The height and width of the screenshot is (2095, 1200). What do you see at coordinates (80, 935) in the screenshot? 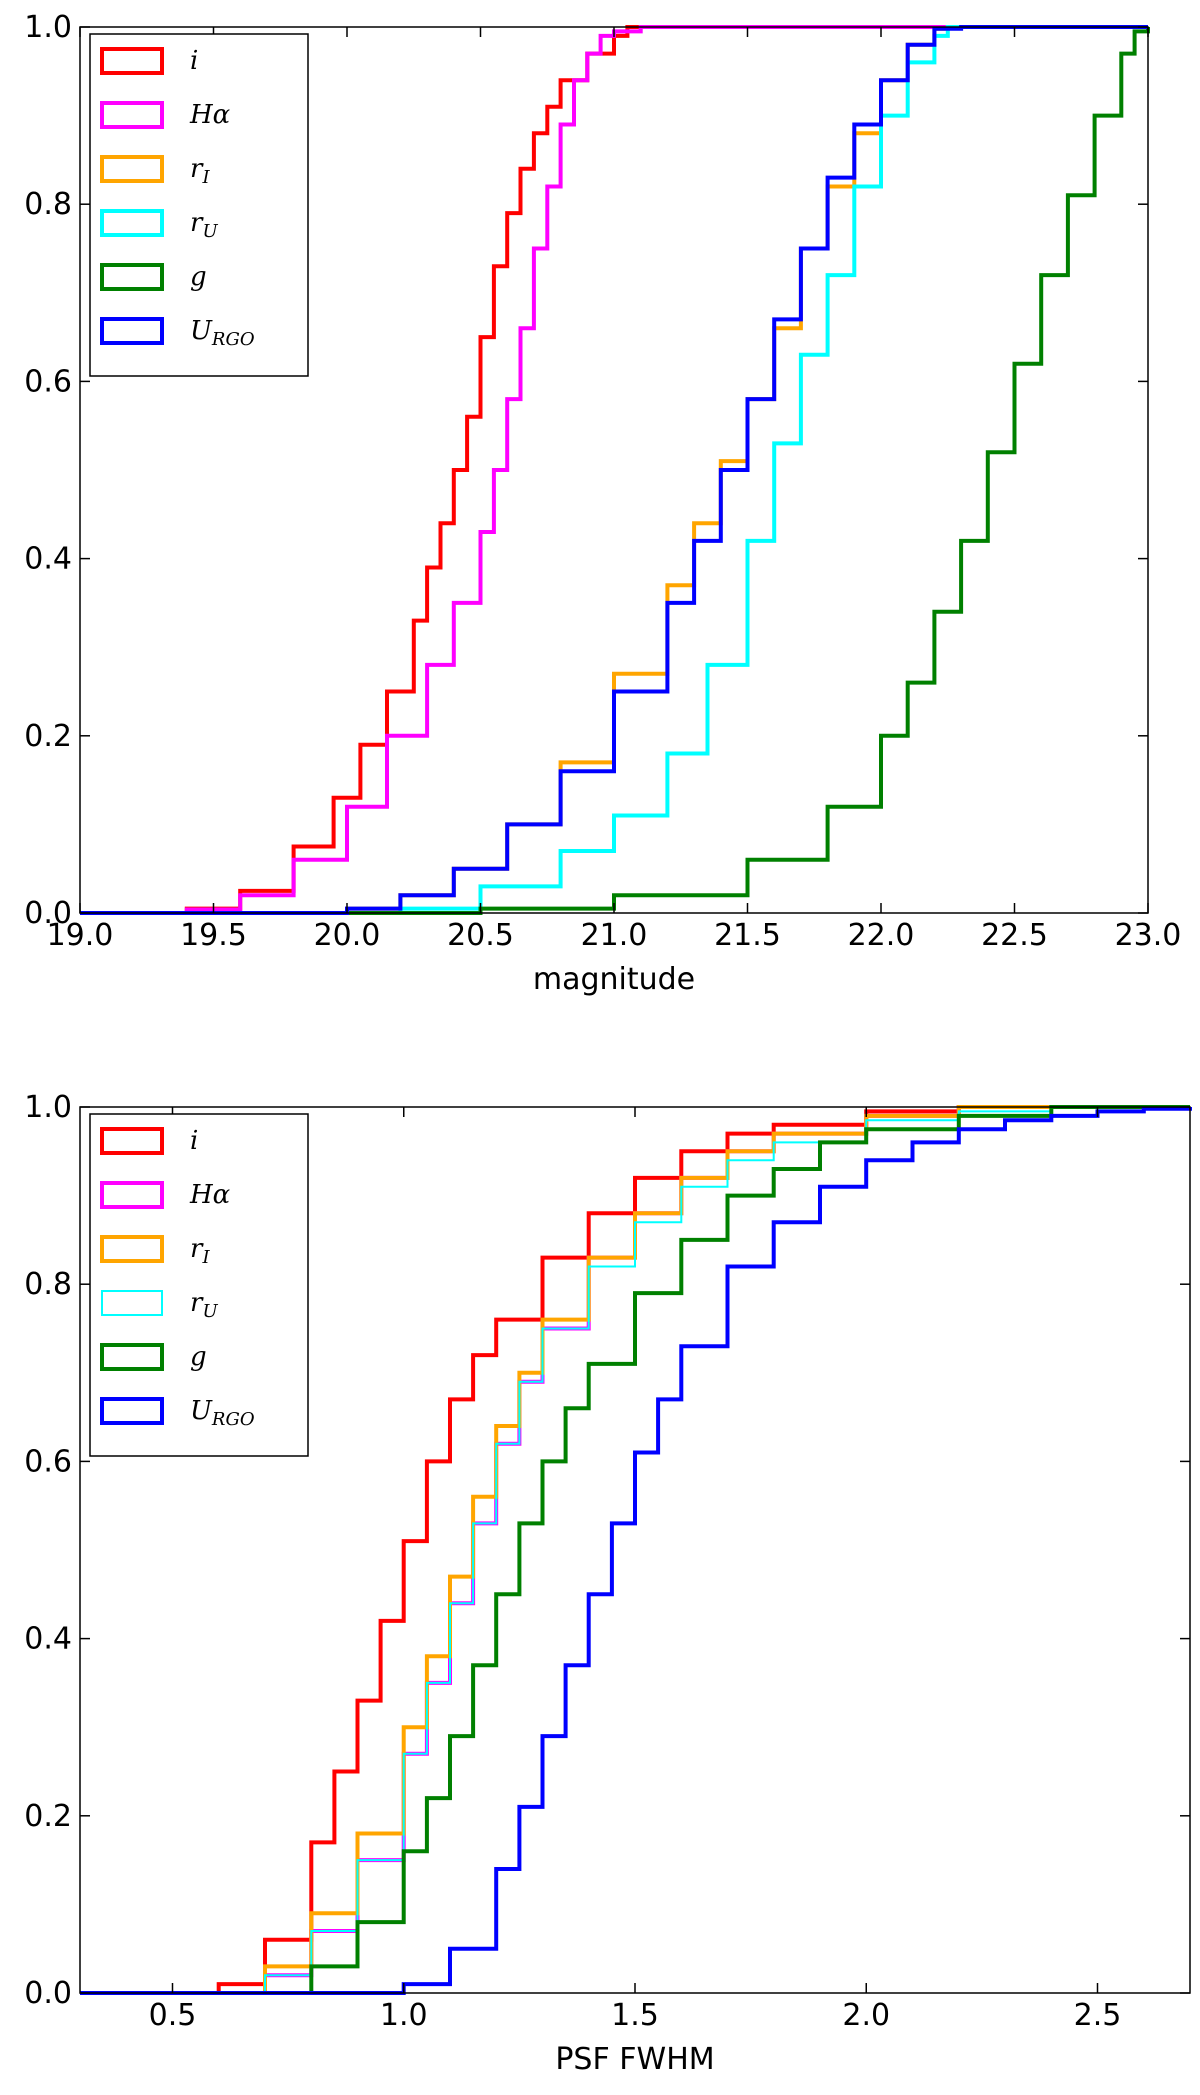
I see `x-tick-label: 19.0` at bounding box center [80, 935].